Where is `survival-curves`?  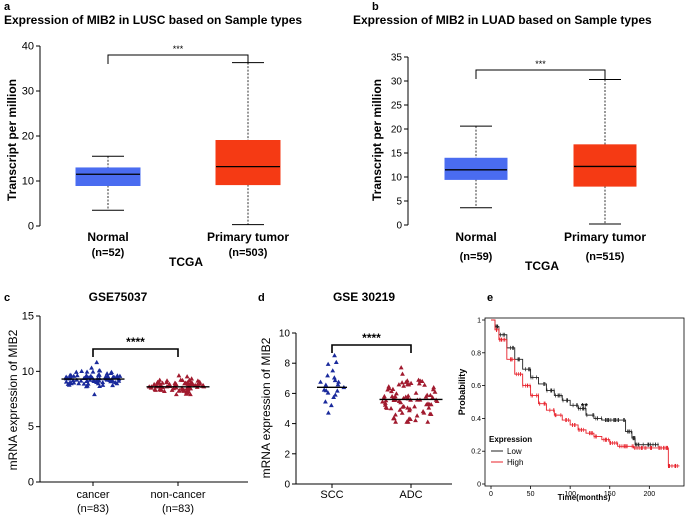 survival-curves is located at coordinates (585, 393).